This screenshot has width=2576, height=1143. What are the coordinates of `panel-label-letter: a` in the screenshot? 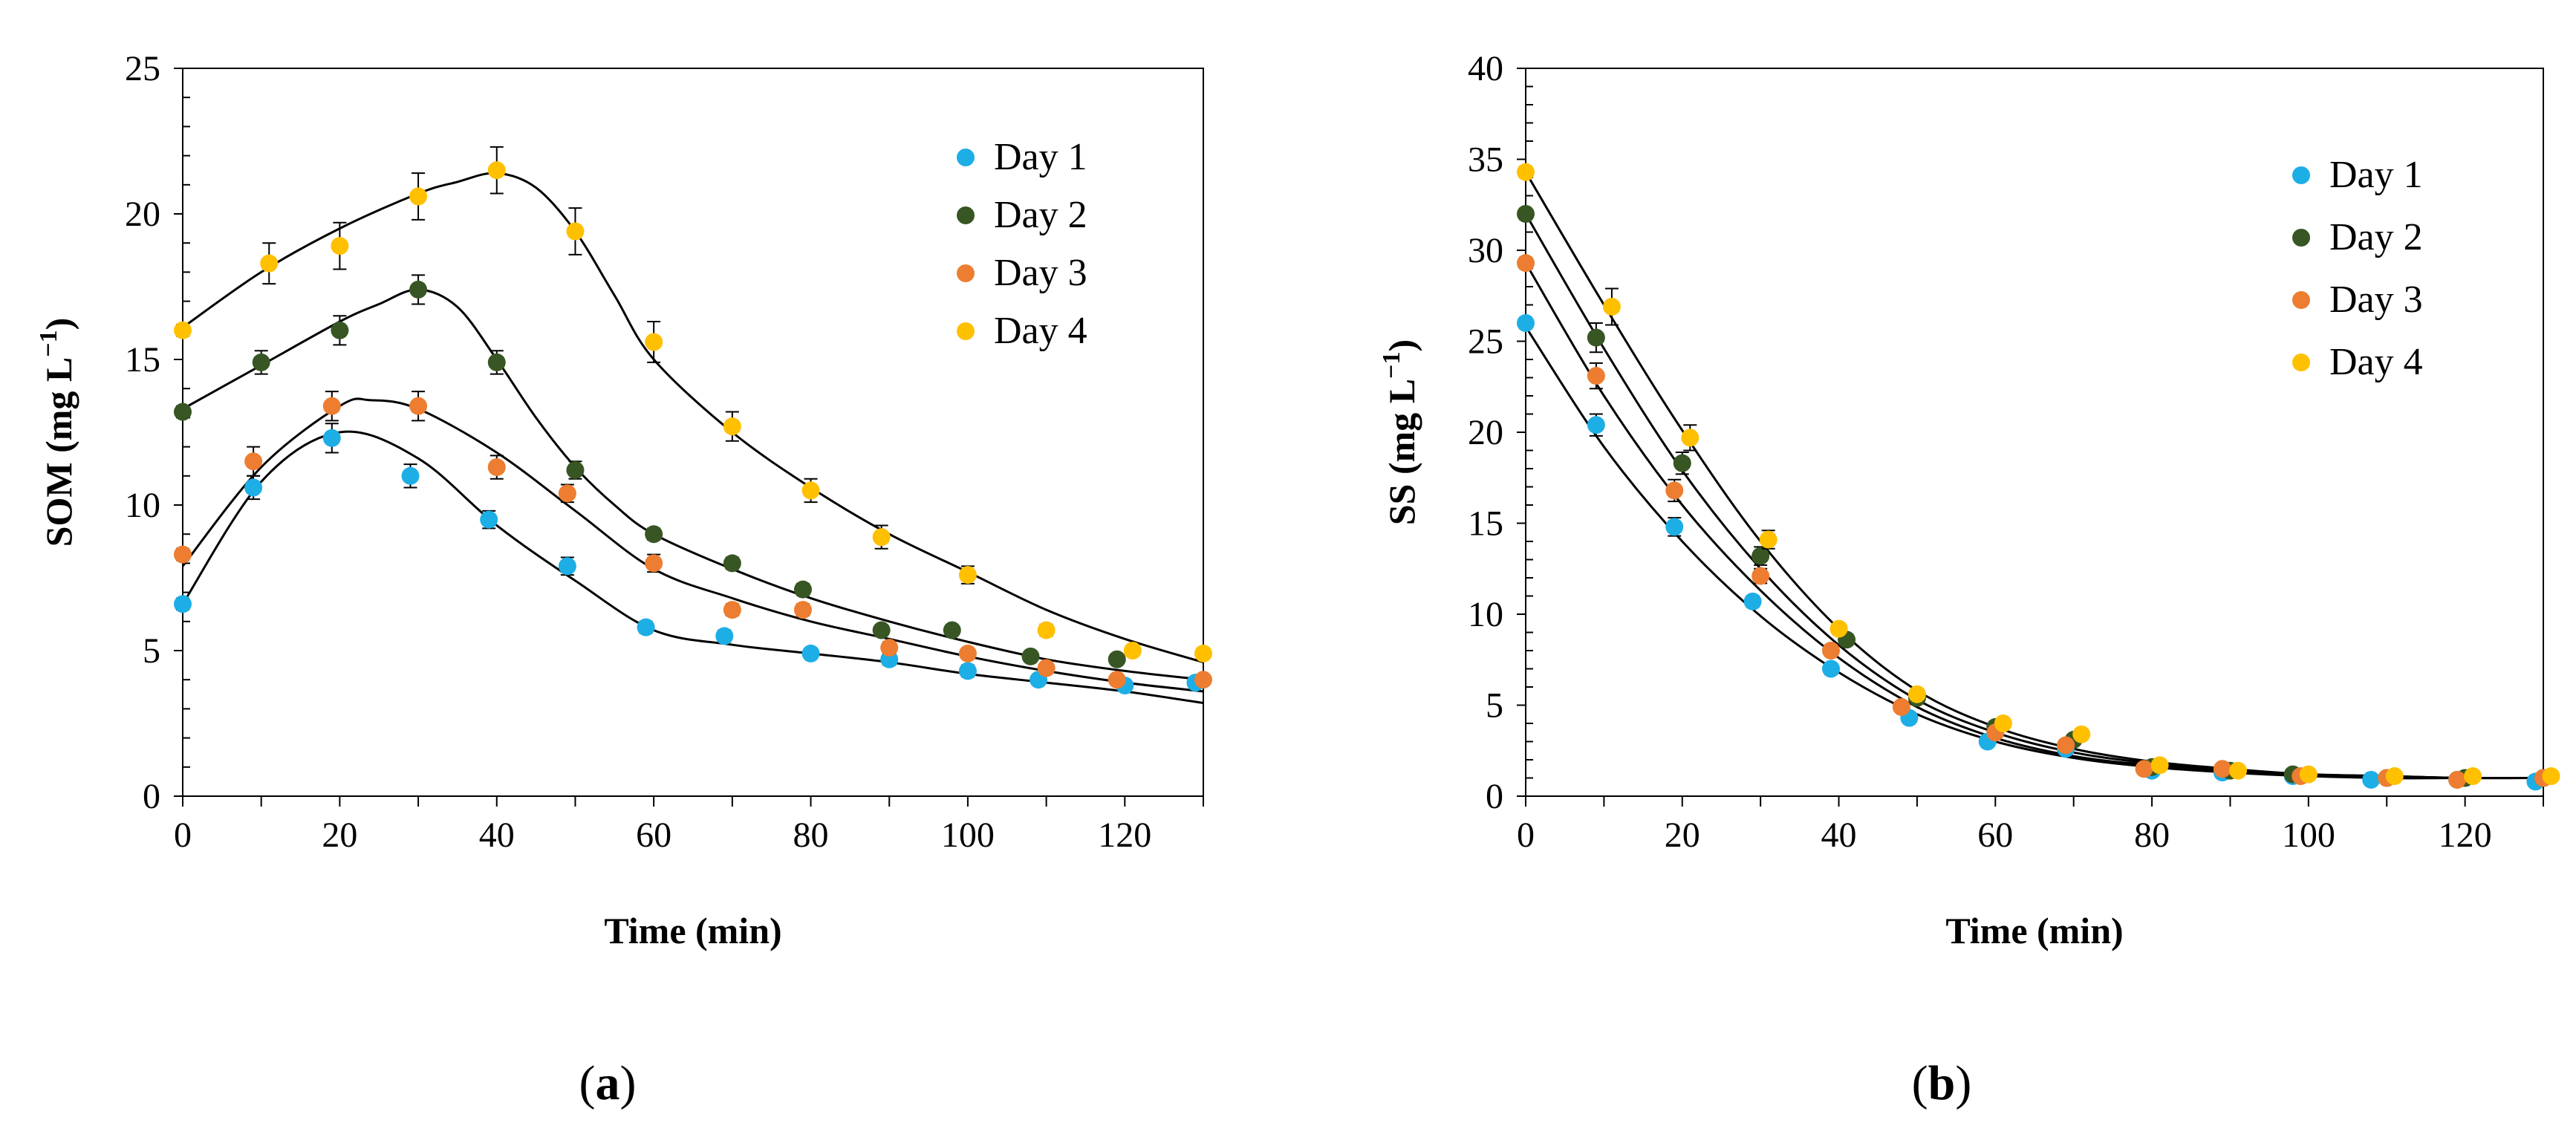 It's located at (608, 1083).